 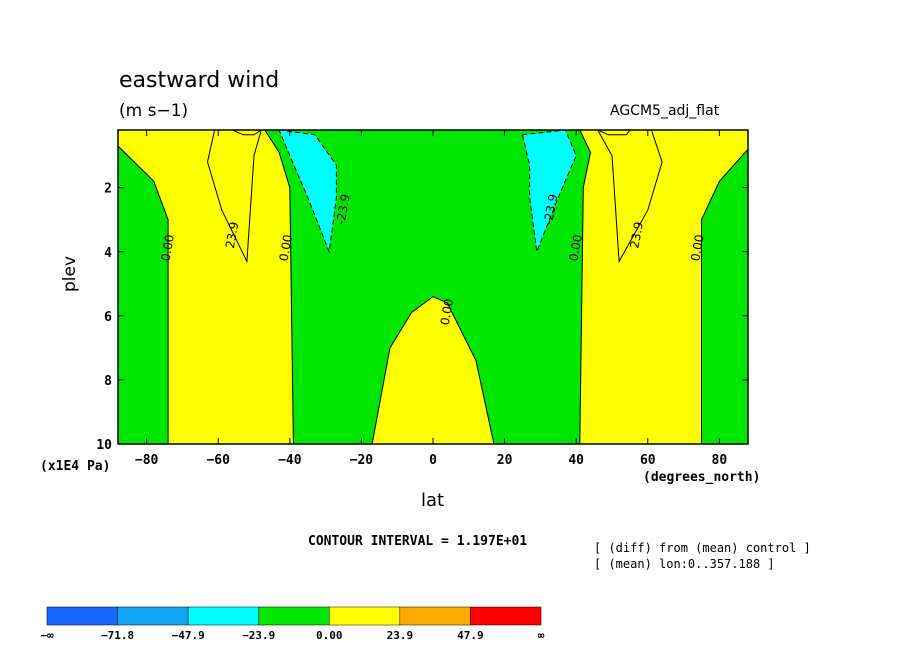 What do you see at coordinates (290, 460) in the screenshot?
I see `x-tick-label: −40` at bounding box center [290, 460].